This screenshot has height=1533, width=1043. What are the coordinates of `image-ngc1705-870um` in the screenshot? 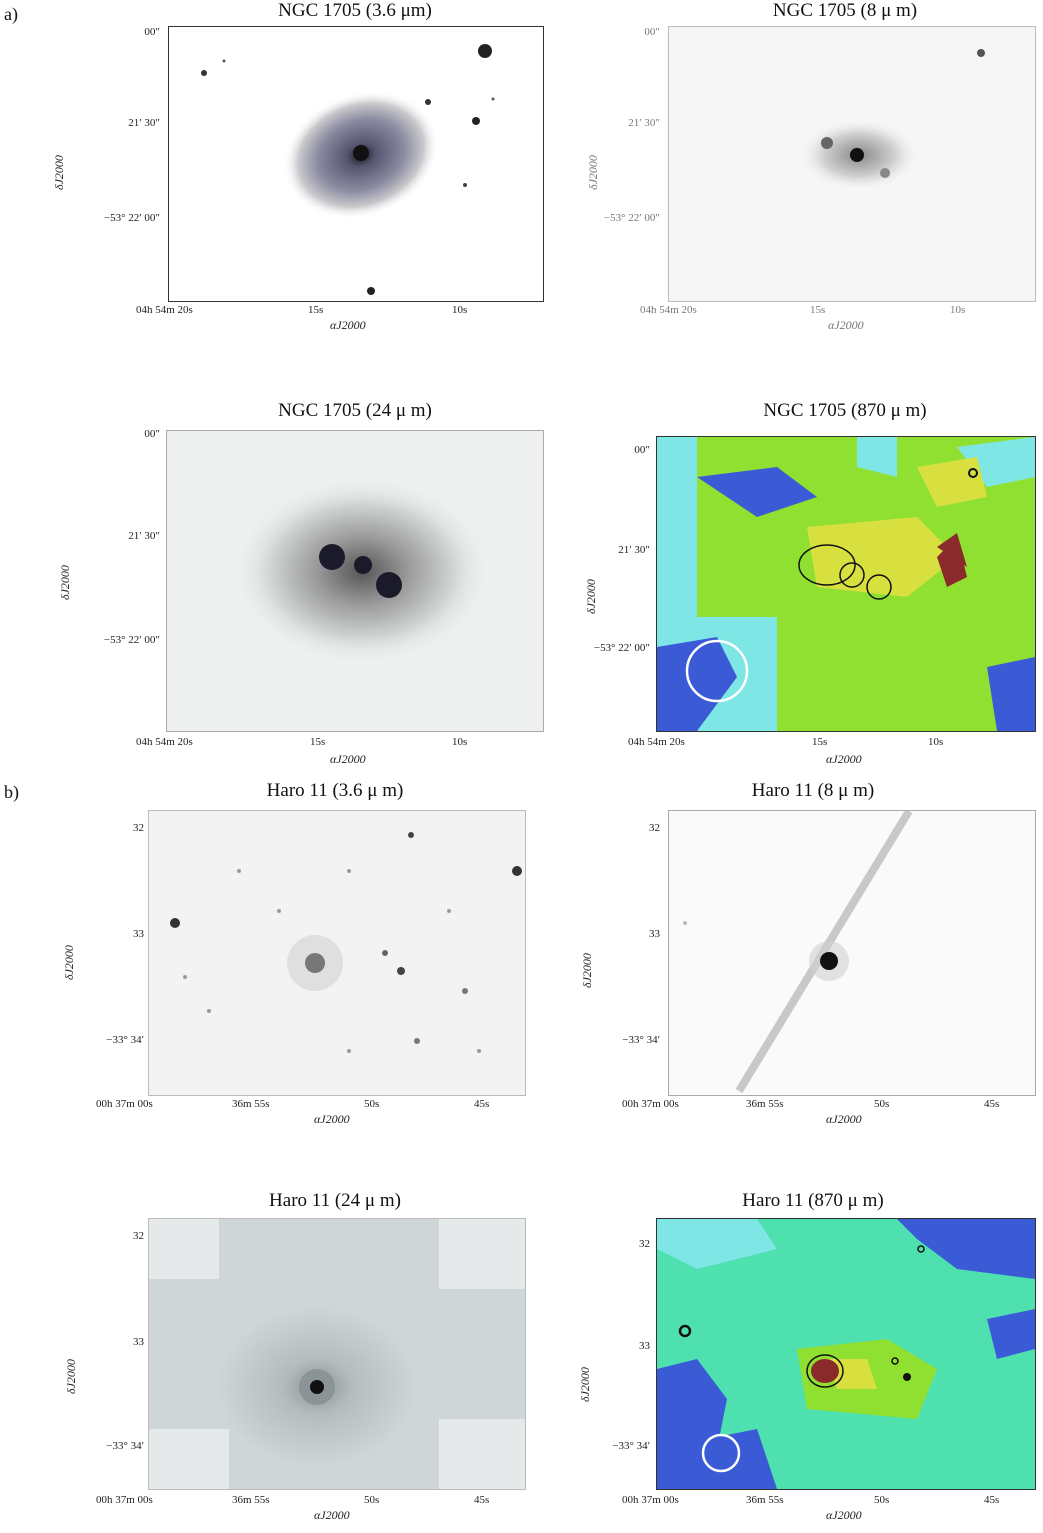 It's located at (846, 584).